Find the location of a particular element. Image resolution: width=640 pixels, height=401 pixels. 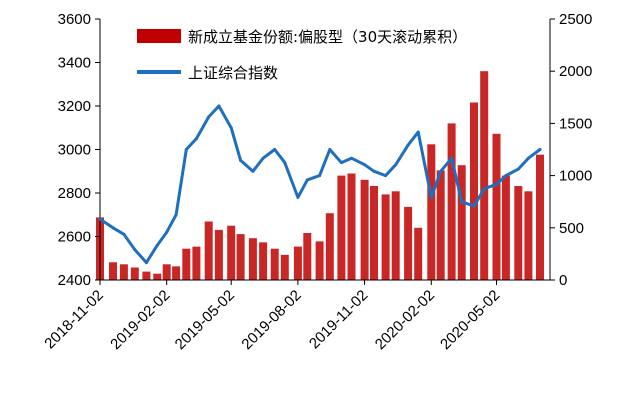

x-tick-label: 2019-11-02 is located at coordinates (338, 319).